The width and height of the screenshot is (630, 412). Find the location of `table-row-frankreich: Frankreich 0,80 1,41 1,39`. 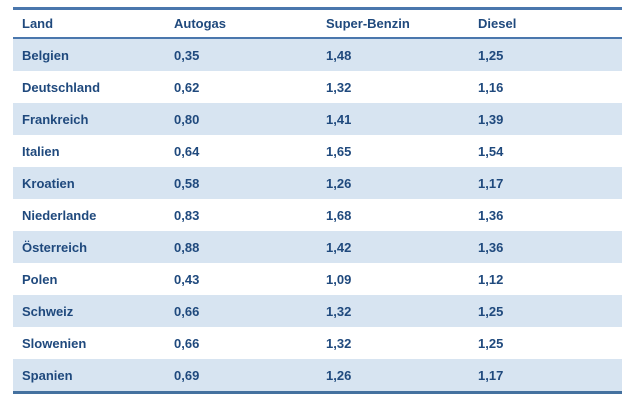

table-row-frankreich: Frankreich 0,80 1,41 1,39 is located at coordinates (317, 119).